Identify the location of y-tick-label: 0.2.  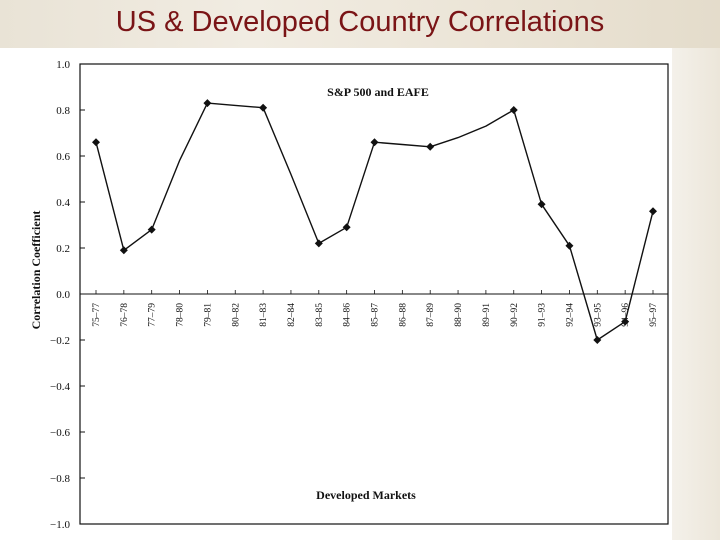
(63, 249).